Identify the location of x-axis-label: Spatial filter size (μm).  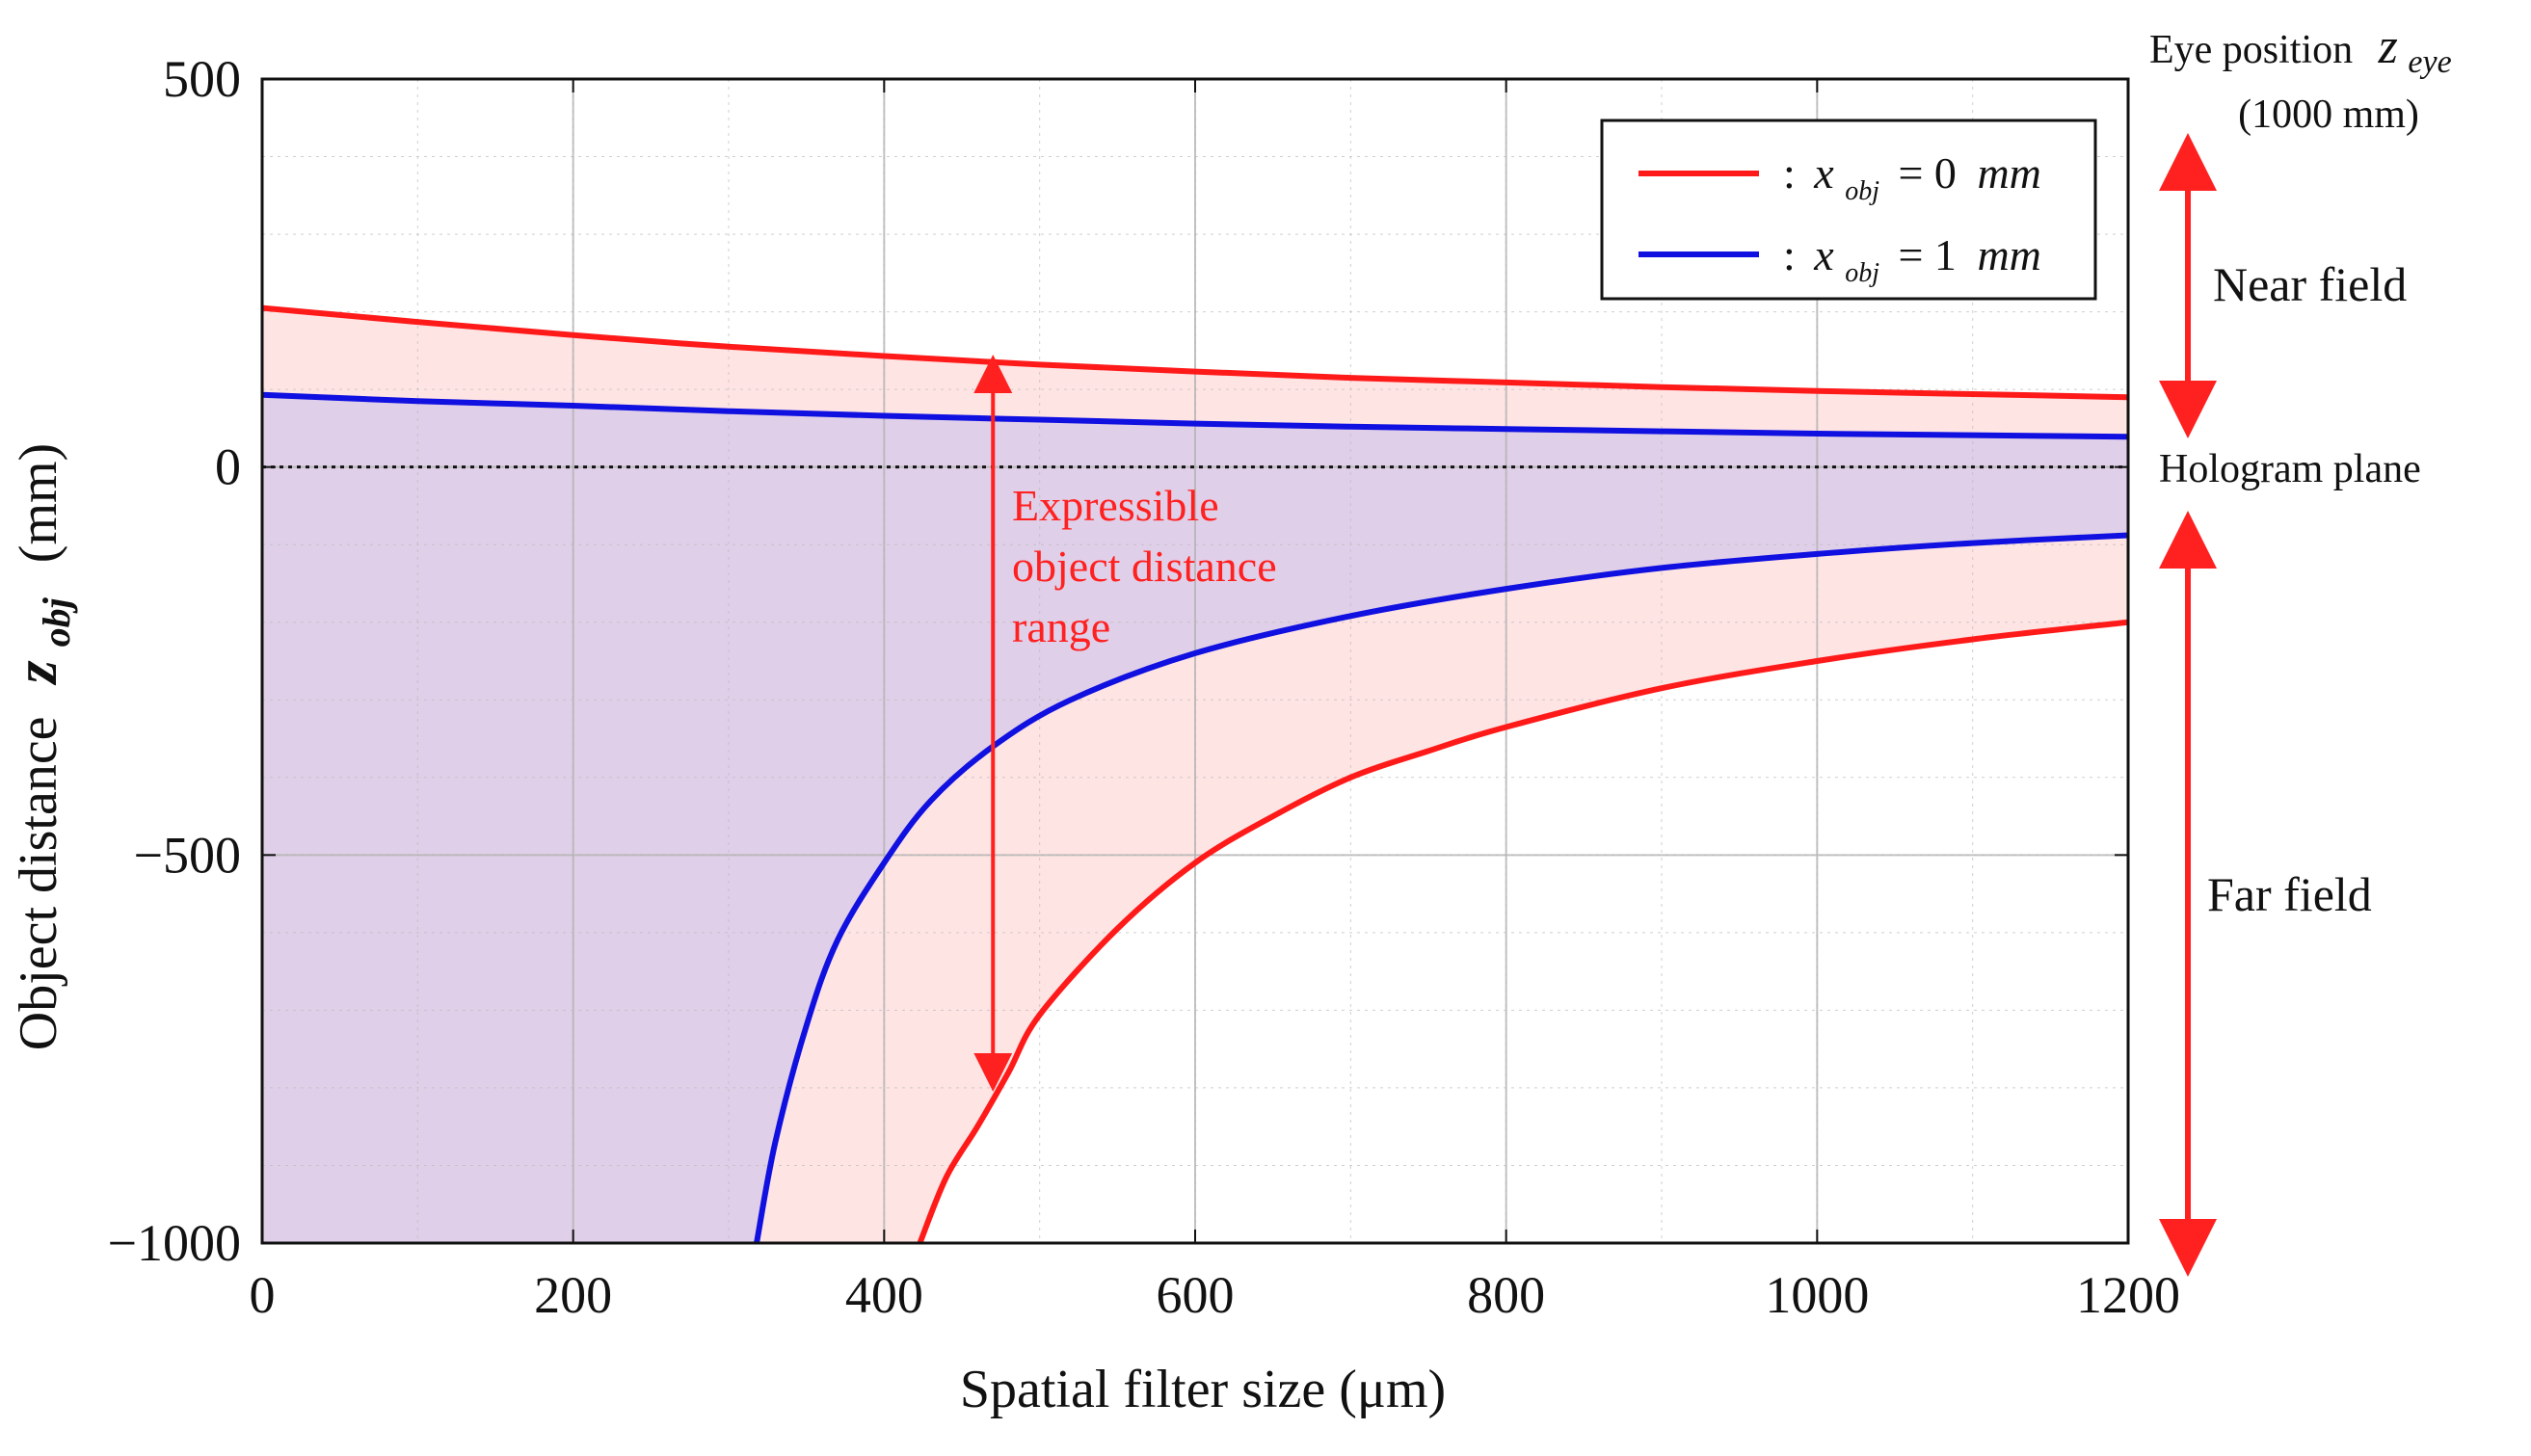
(1203, 1390).